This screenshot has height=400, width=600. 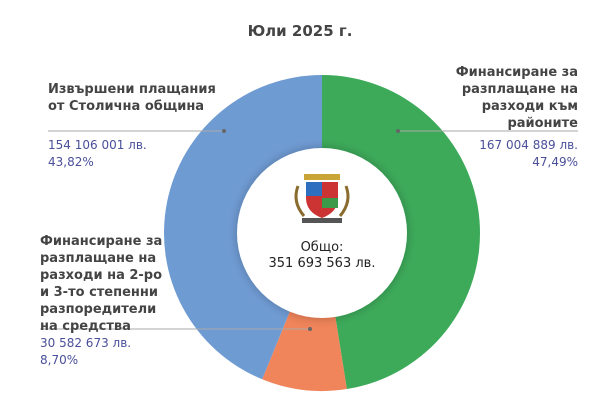 I want to click on slice-value-districts: 167 004 889 лв., so click(x=528, y=145).